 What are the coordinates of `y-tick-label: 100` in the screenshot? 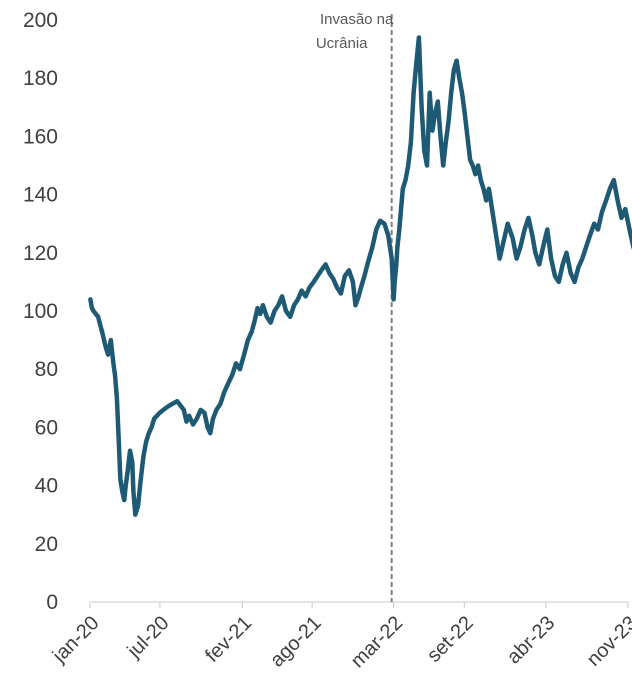 It's located at (40, 311).